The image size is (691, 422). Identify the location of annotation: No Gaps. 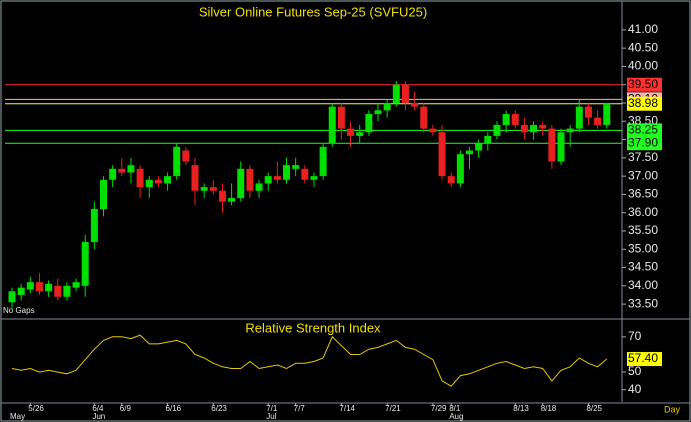
(19, 310).